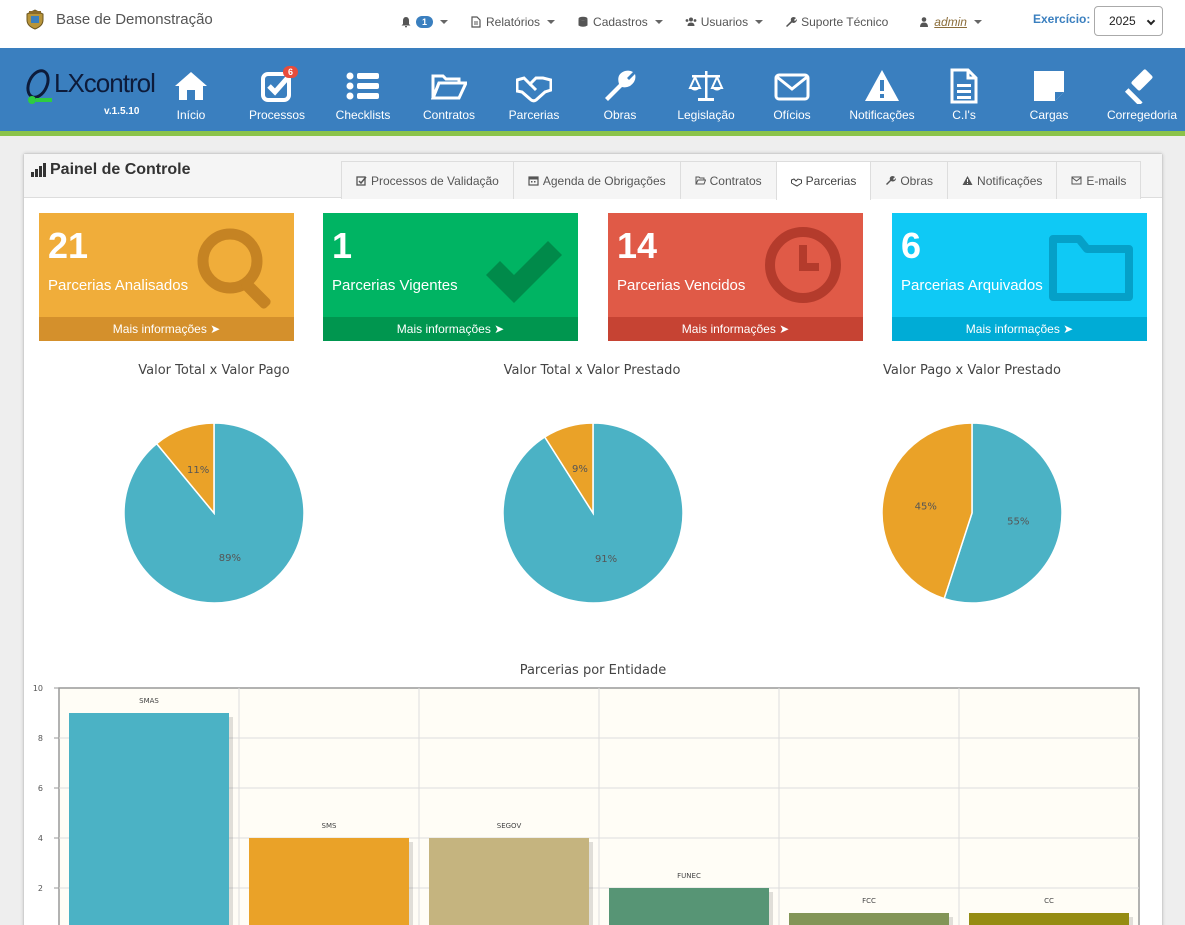  Describe the element at coordinates (214, 370) in the screenshot. I see `pie1-title: Valor Total x Valor Pago` at that location.